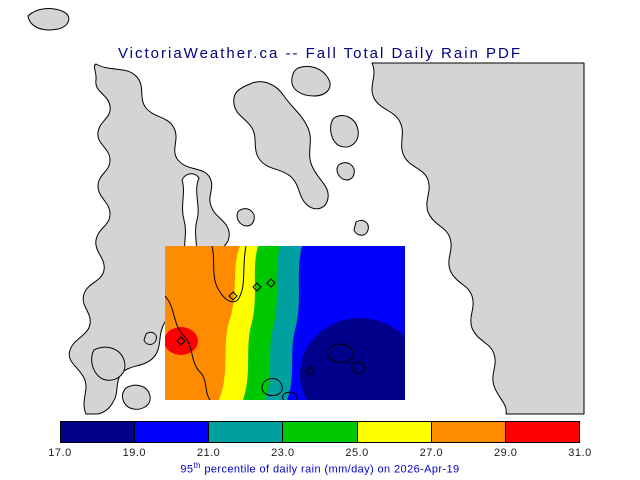 Image resolution: width=640 pixels, height=480 pixels. Describe the element at coordinates (283, 453) in the screenshot. I see `colorbar-tick-label: 23.0` at that location.